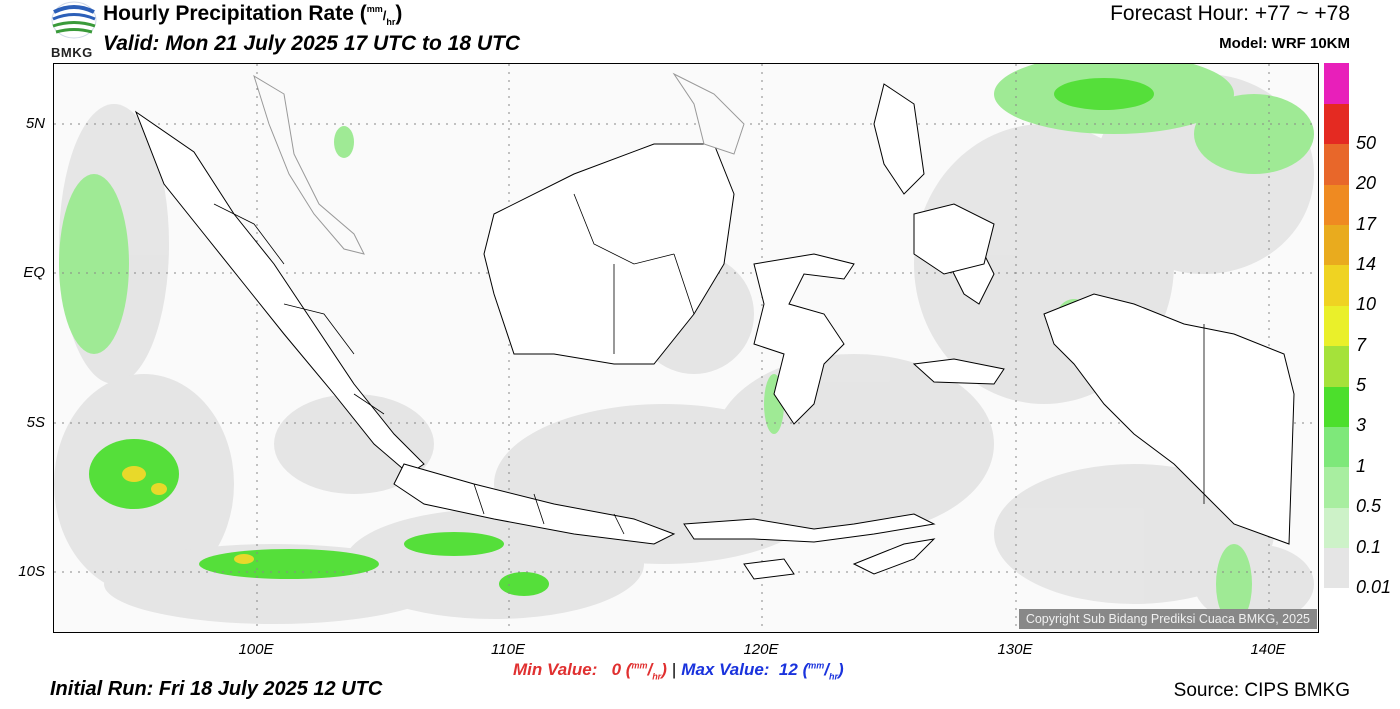 The width and height of the screenshot is (1400, 709). What do you see at coordinates (1366, 183) in the screenshot?
I see `colorbar-label-10: 20` at bounding box center [1366, 183].